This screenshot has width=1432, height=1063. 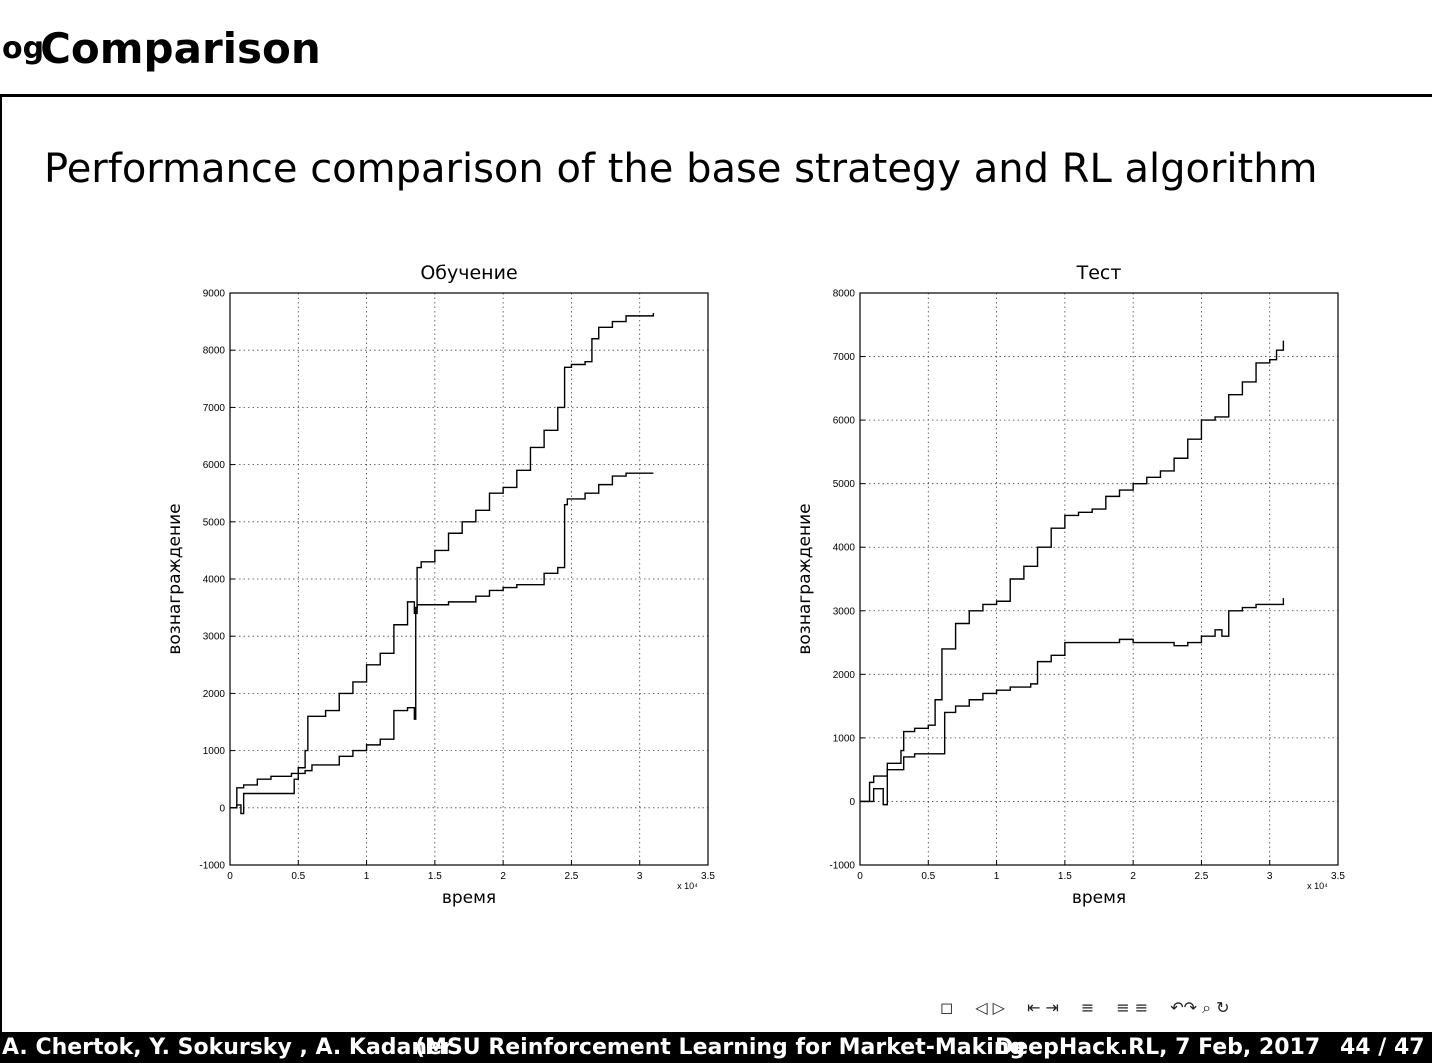 What do you see at coordinates (1200, 1007) in the screenshot?
I see `search-icon: ↶↷ ⌕ ↻` at bounding box center [1200, 1007].